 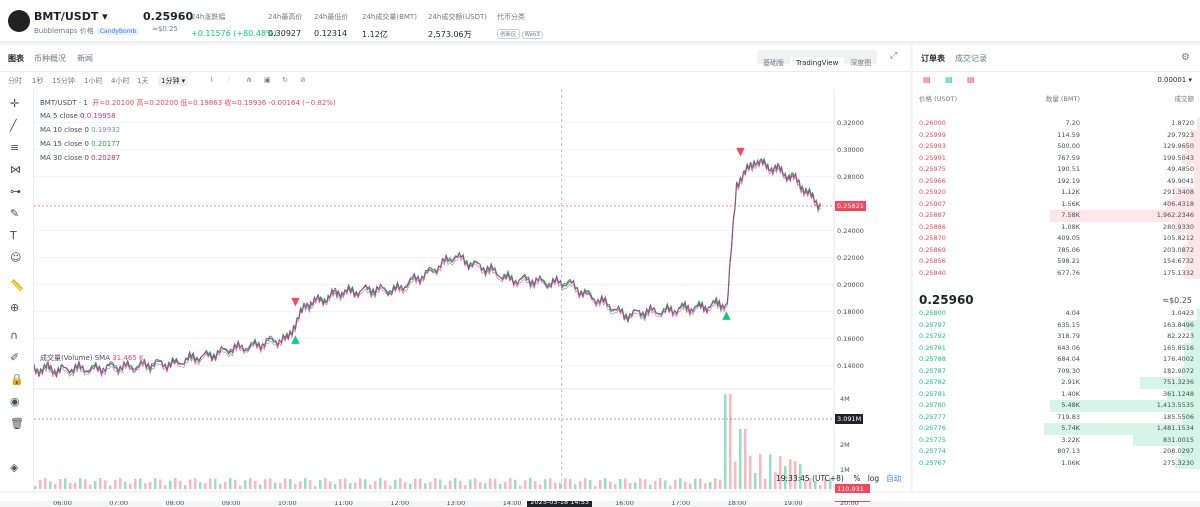 I want to click on book-tab: 订单表, so click(x=933, y=58).